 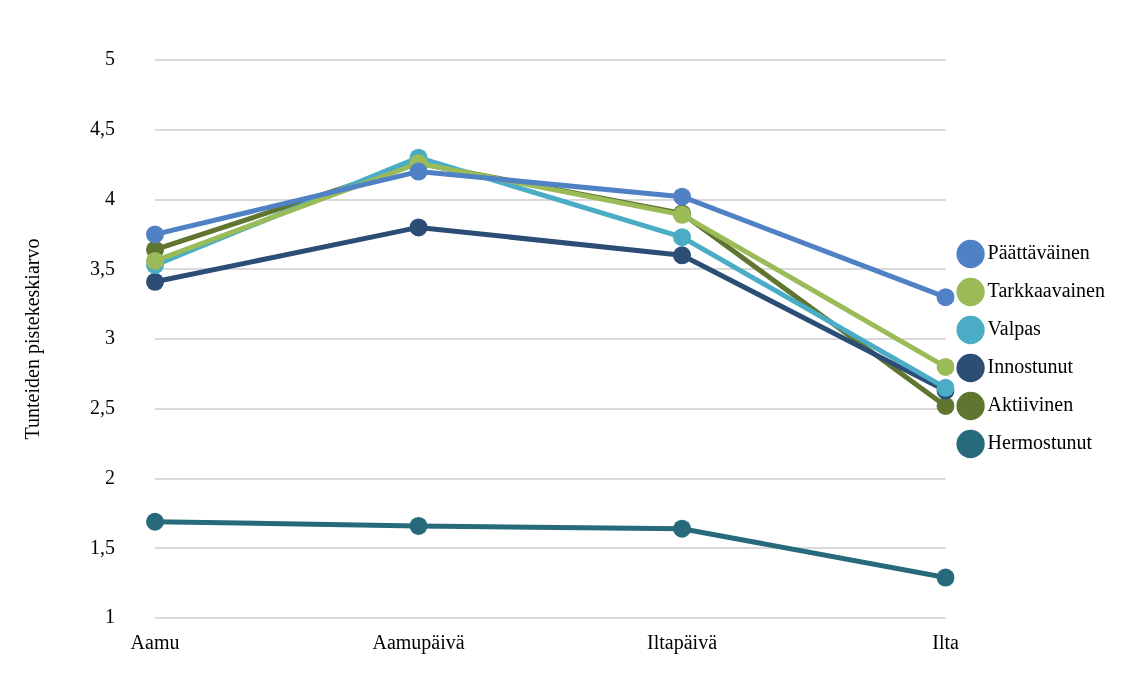 What do you see at coordinates (1040, 442) in the screenshot?
I see `legend-label: Hermostunut` at bounding box center [1040, 442].